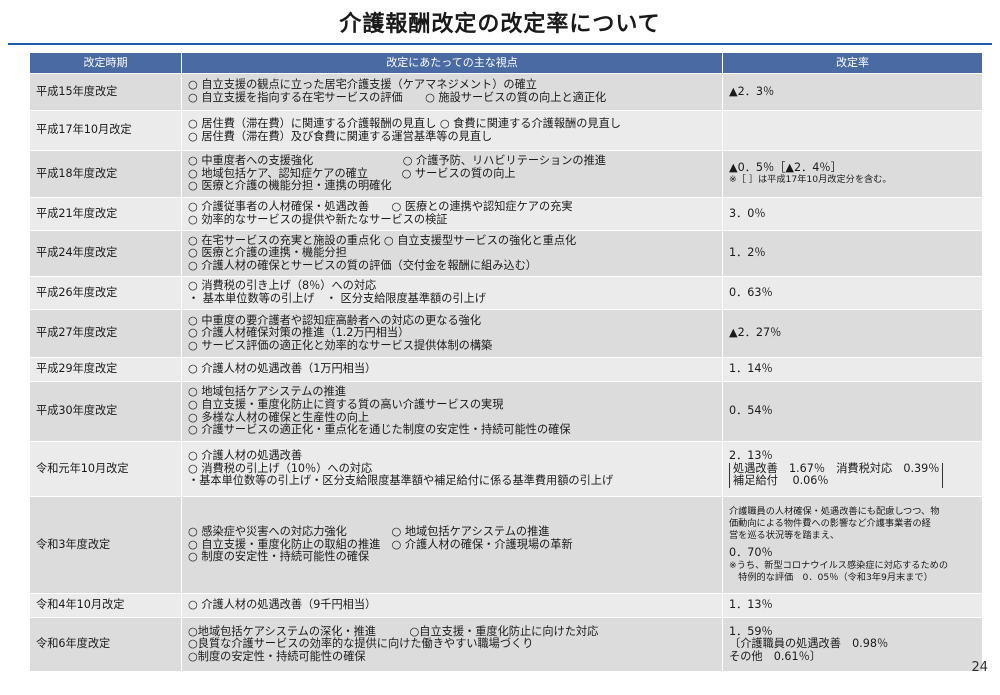 Image resolution: width=1000 pixels, height=695 pixels. What do you see at coordinates (397, 97) in the screenshot?
I see `point-line: ○ 自立支援を指向する在宅サービスの評価 ○ 施設サービスの質の向上と適正化` at bounding box center [397, 97].